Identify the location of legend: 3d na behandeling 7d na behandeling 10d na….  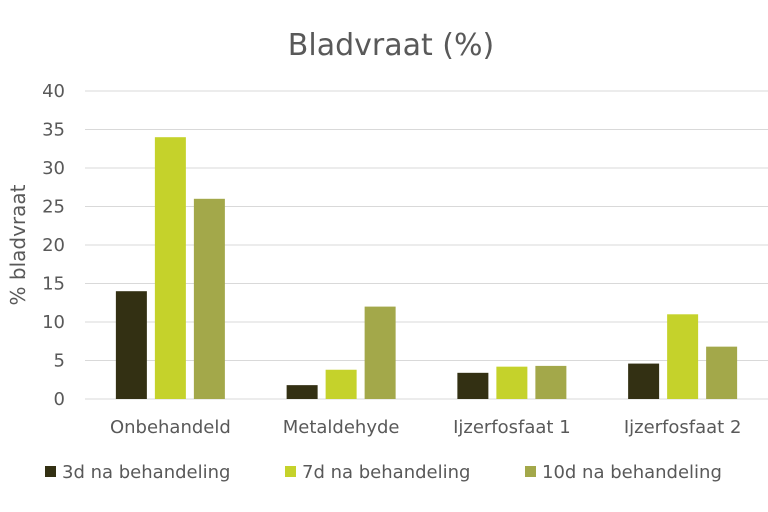
(383, 472).